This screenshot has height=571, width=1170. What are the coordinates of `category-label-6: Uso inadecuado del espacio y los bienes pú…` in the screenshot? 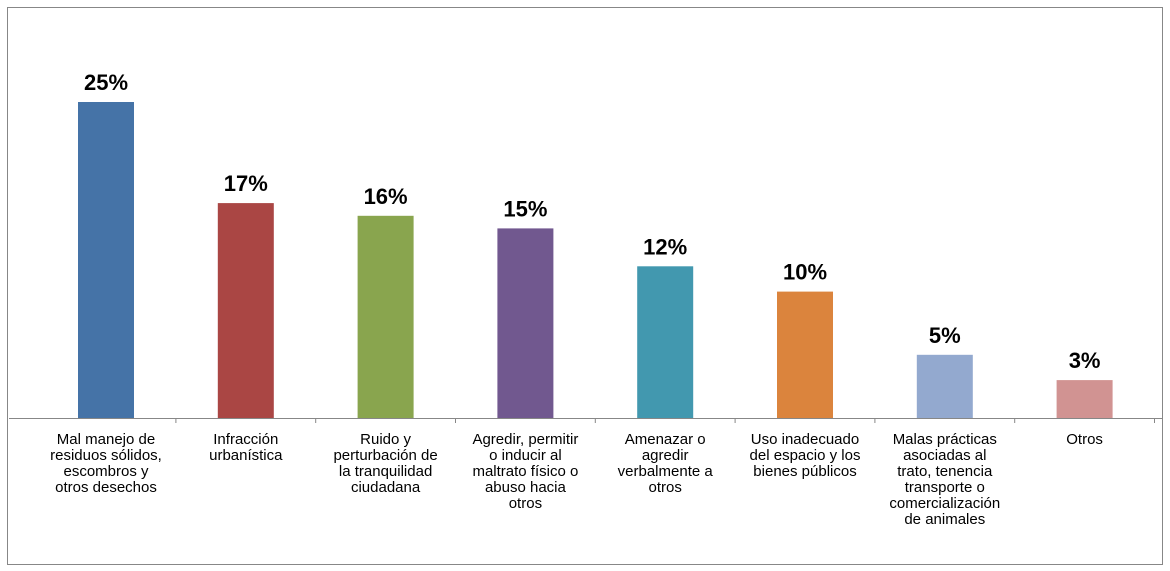 It's located at (805, 455).